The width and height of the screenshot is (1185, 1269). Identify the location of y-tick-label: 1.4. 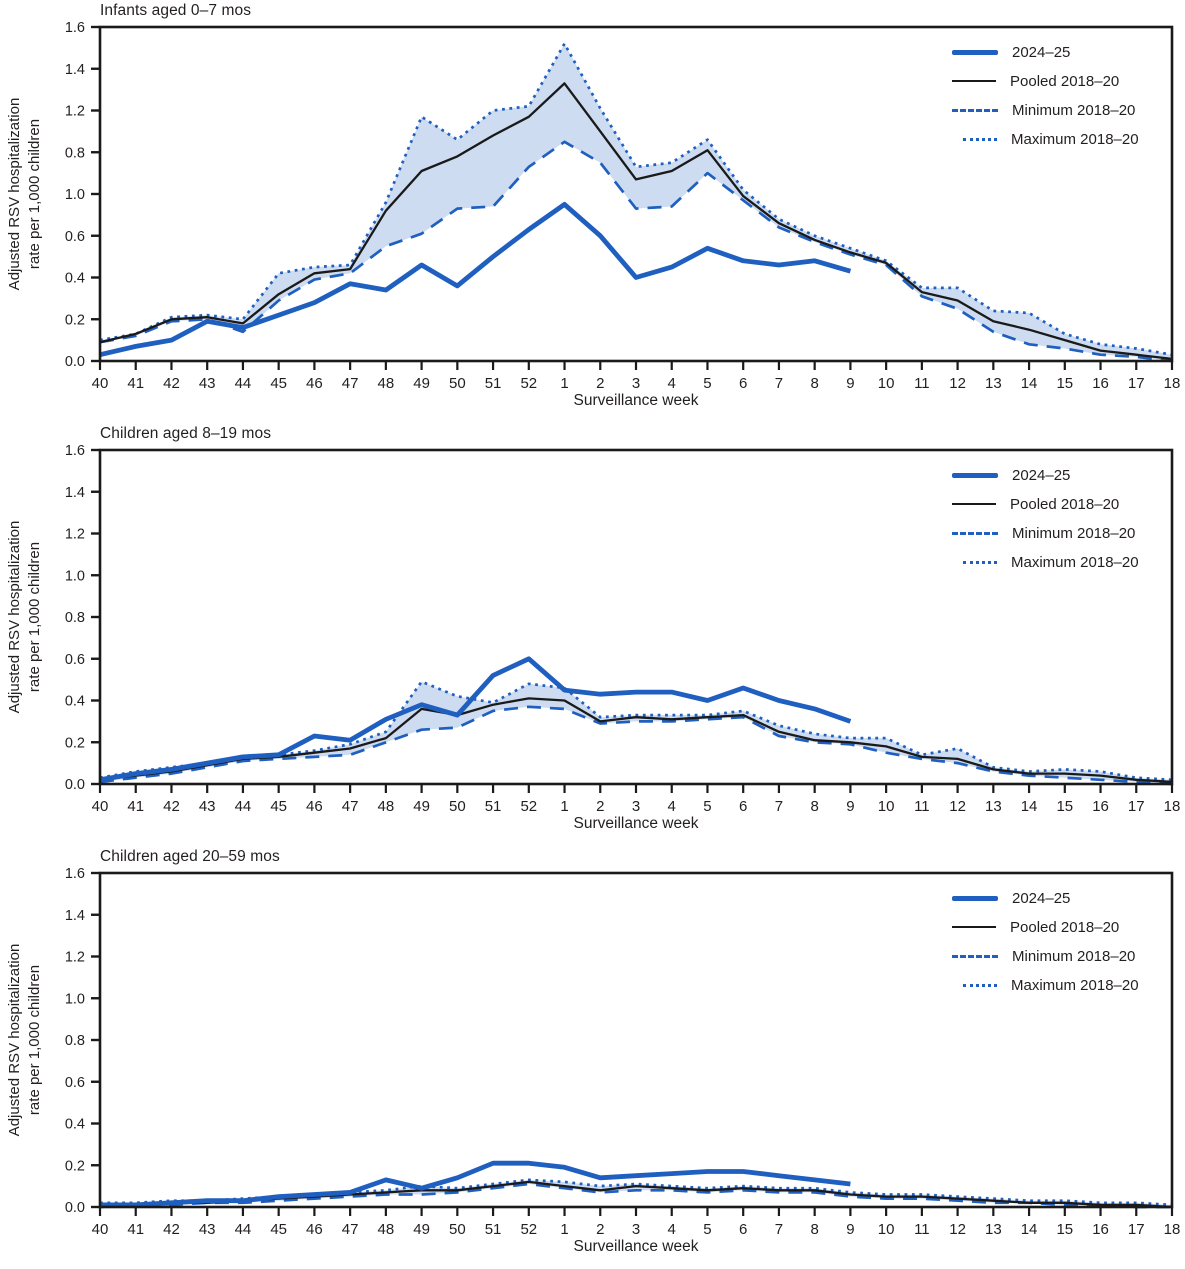
(75, 916).